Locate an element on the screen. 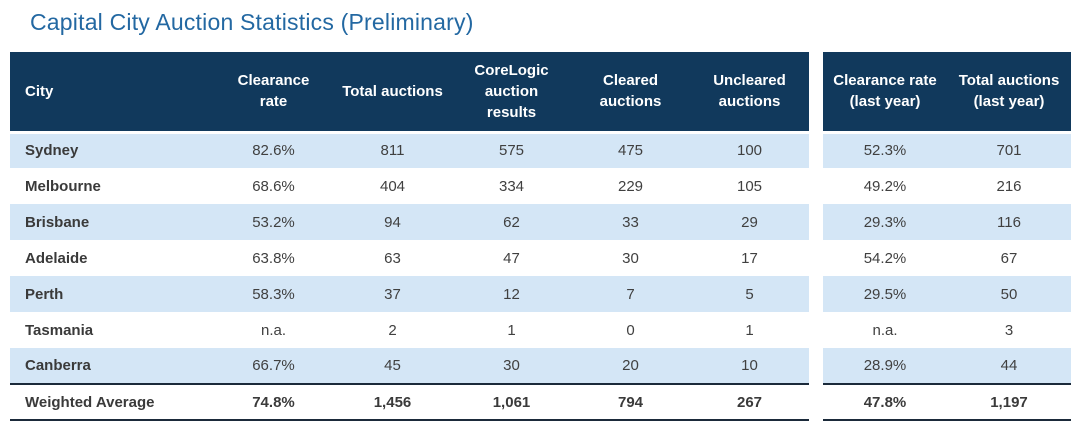 The image size is (1080, 445). total-auctions-ly-cell: 67 is located at coordinates (1009, 258).